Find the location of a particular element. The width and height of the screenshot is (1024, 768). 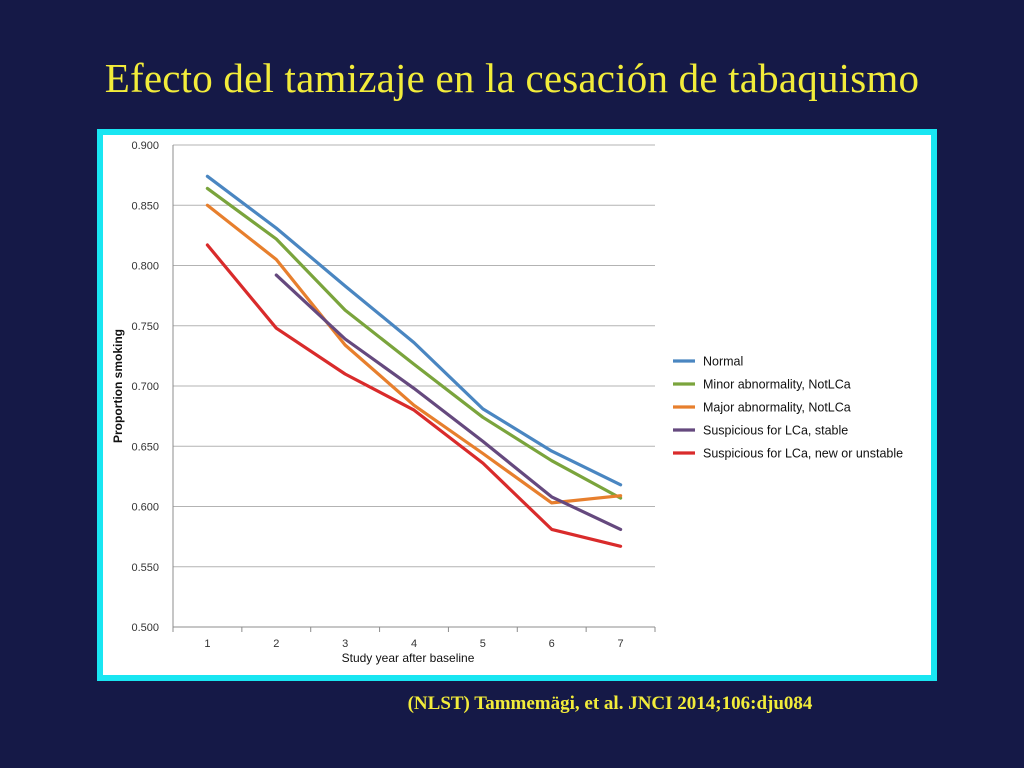

y-tick-label: 0.550 is located at coordinates (145, 568).